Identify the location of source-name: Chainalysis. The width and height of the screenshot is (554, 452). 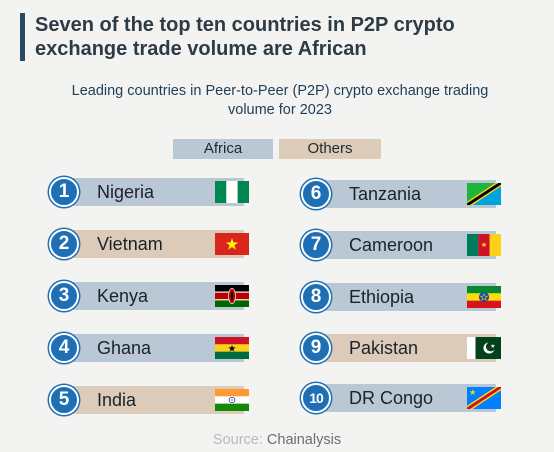
(304, 440).